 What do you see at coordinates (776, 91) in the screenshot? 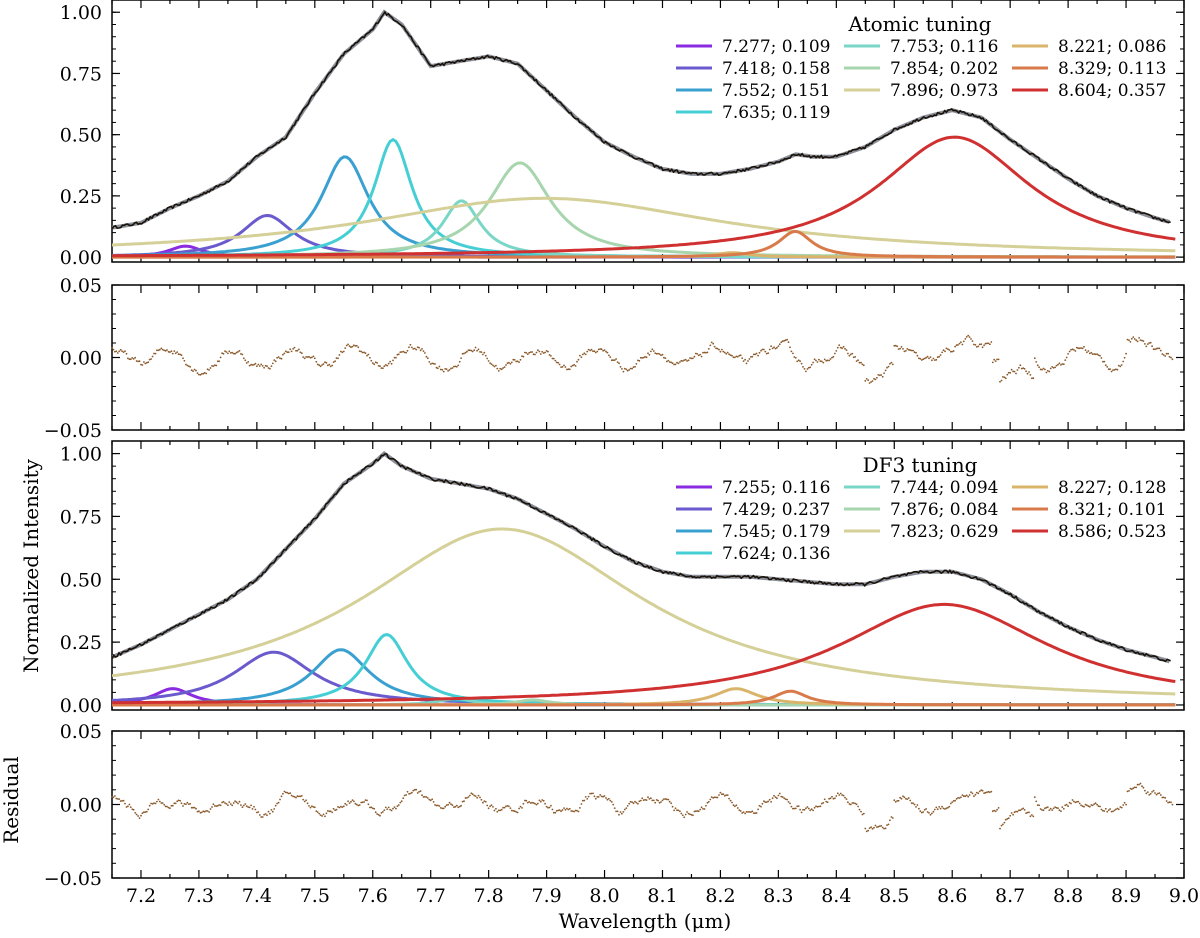
I see `legend-entry: 7.552; 0.151` at bounding box center [776, 91].